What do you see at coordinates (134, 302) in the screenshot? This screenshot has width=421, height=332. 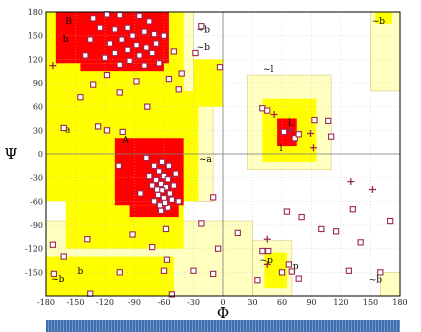 I see `x-tick-label: -90` at bounding box center [134, 302].